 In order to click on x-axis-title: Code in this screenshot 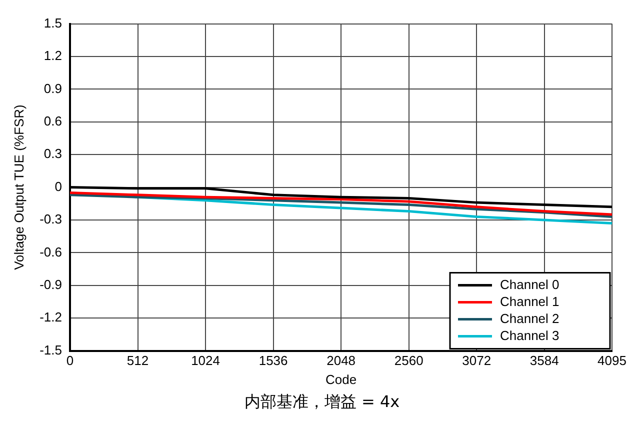, I will do `click(341, 379)`.